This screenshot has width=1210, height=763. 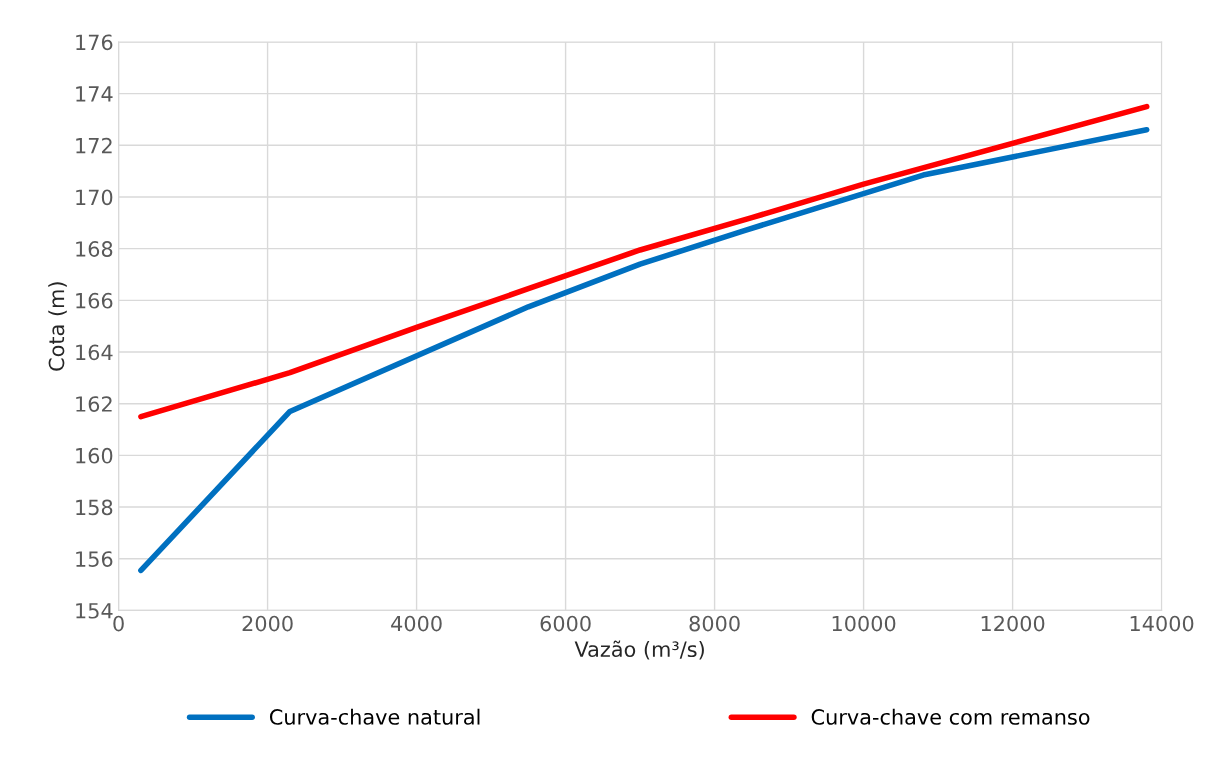 I want to click on legend-label: Curva-chave natural, so click(x=374, y=716).